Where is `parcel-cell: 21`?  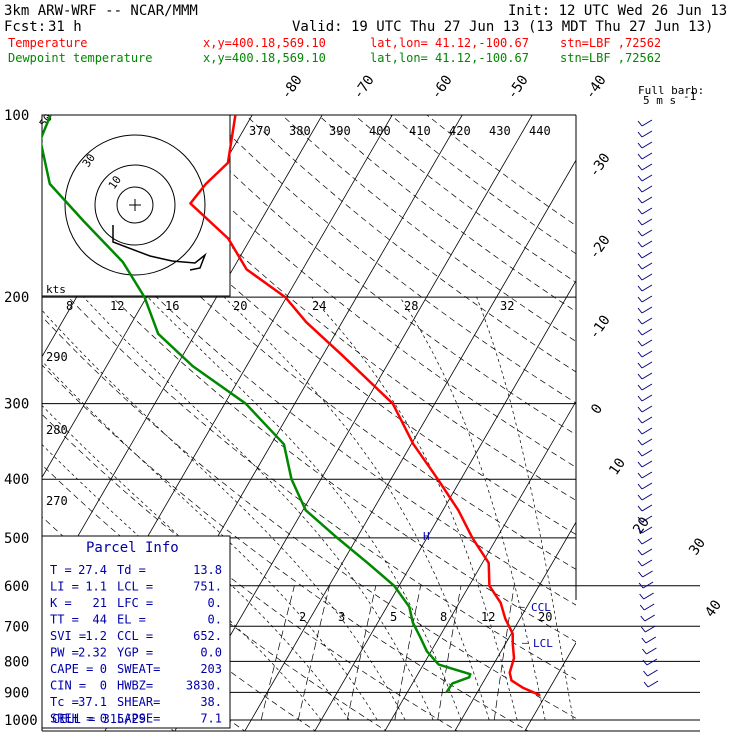
parcel-cell: 21 is located at coordinates (100, 603).